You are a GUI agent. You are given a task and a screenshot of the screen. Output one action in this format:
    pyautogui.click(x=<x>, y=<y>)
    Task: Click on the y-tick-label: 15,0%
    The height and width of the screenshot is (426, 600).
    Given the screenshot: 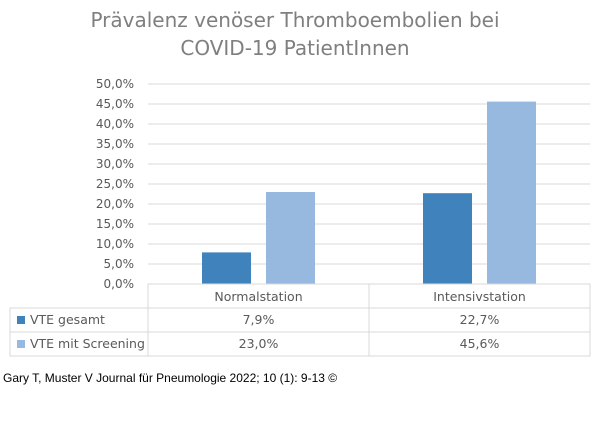 What is the action you would take?
    pyautogui.click(x=115, y=224)
    